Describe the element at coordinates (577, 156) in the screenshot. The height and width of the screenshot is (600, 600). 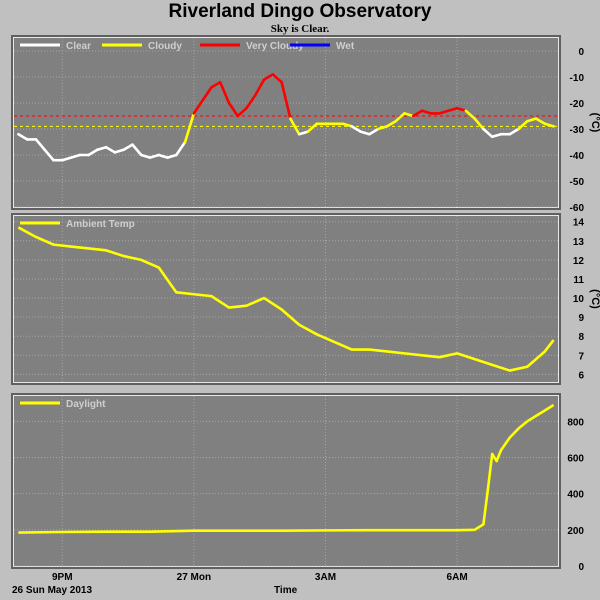
I see `y-tick-label: -40` at that location.